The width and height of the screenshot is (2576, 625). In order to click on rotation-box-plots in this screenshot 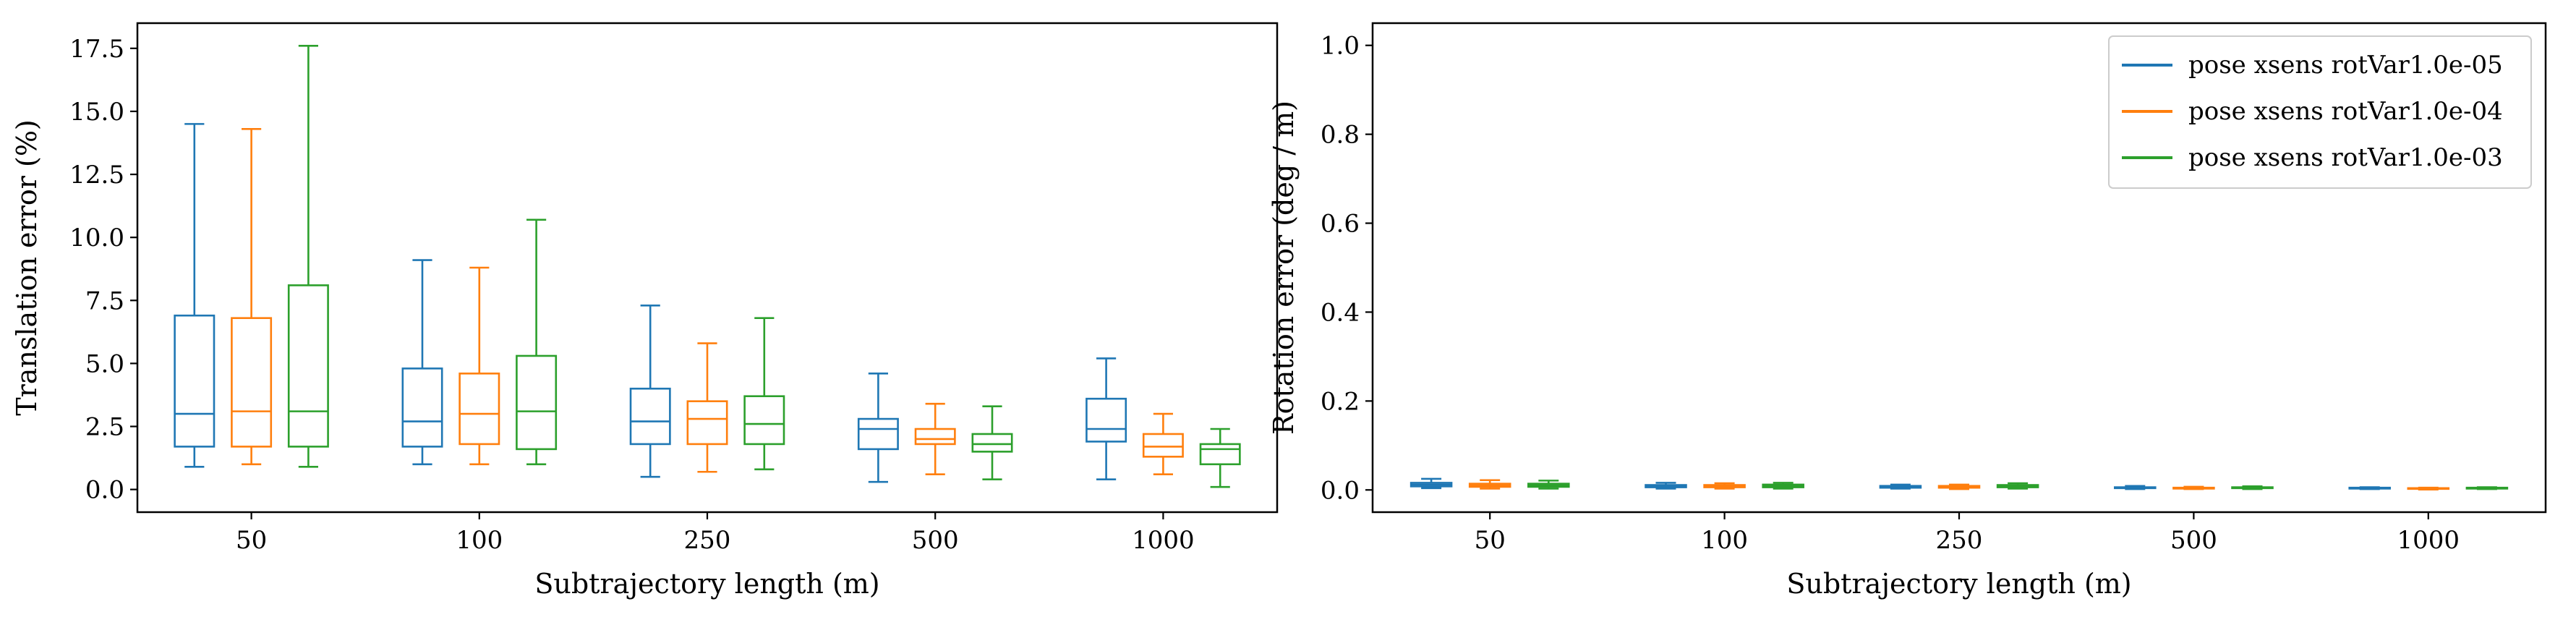, I will do `click(1959, 483)`.